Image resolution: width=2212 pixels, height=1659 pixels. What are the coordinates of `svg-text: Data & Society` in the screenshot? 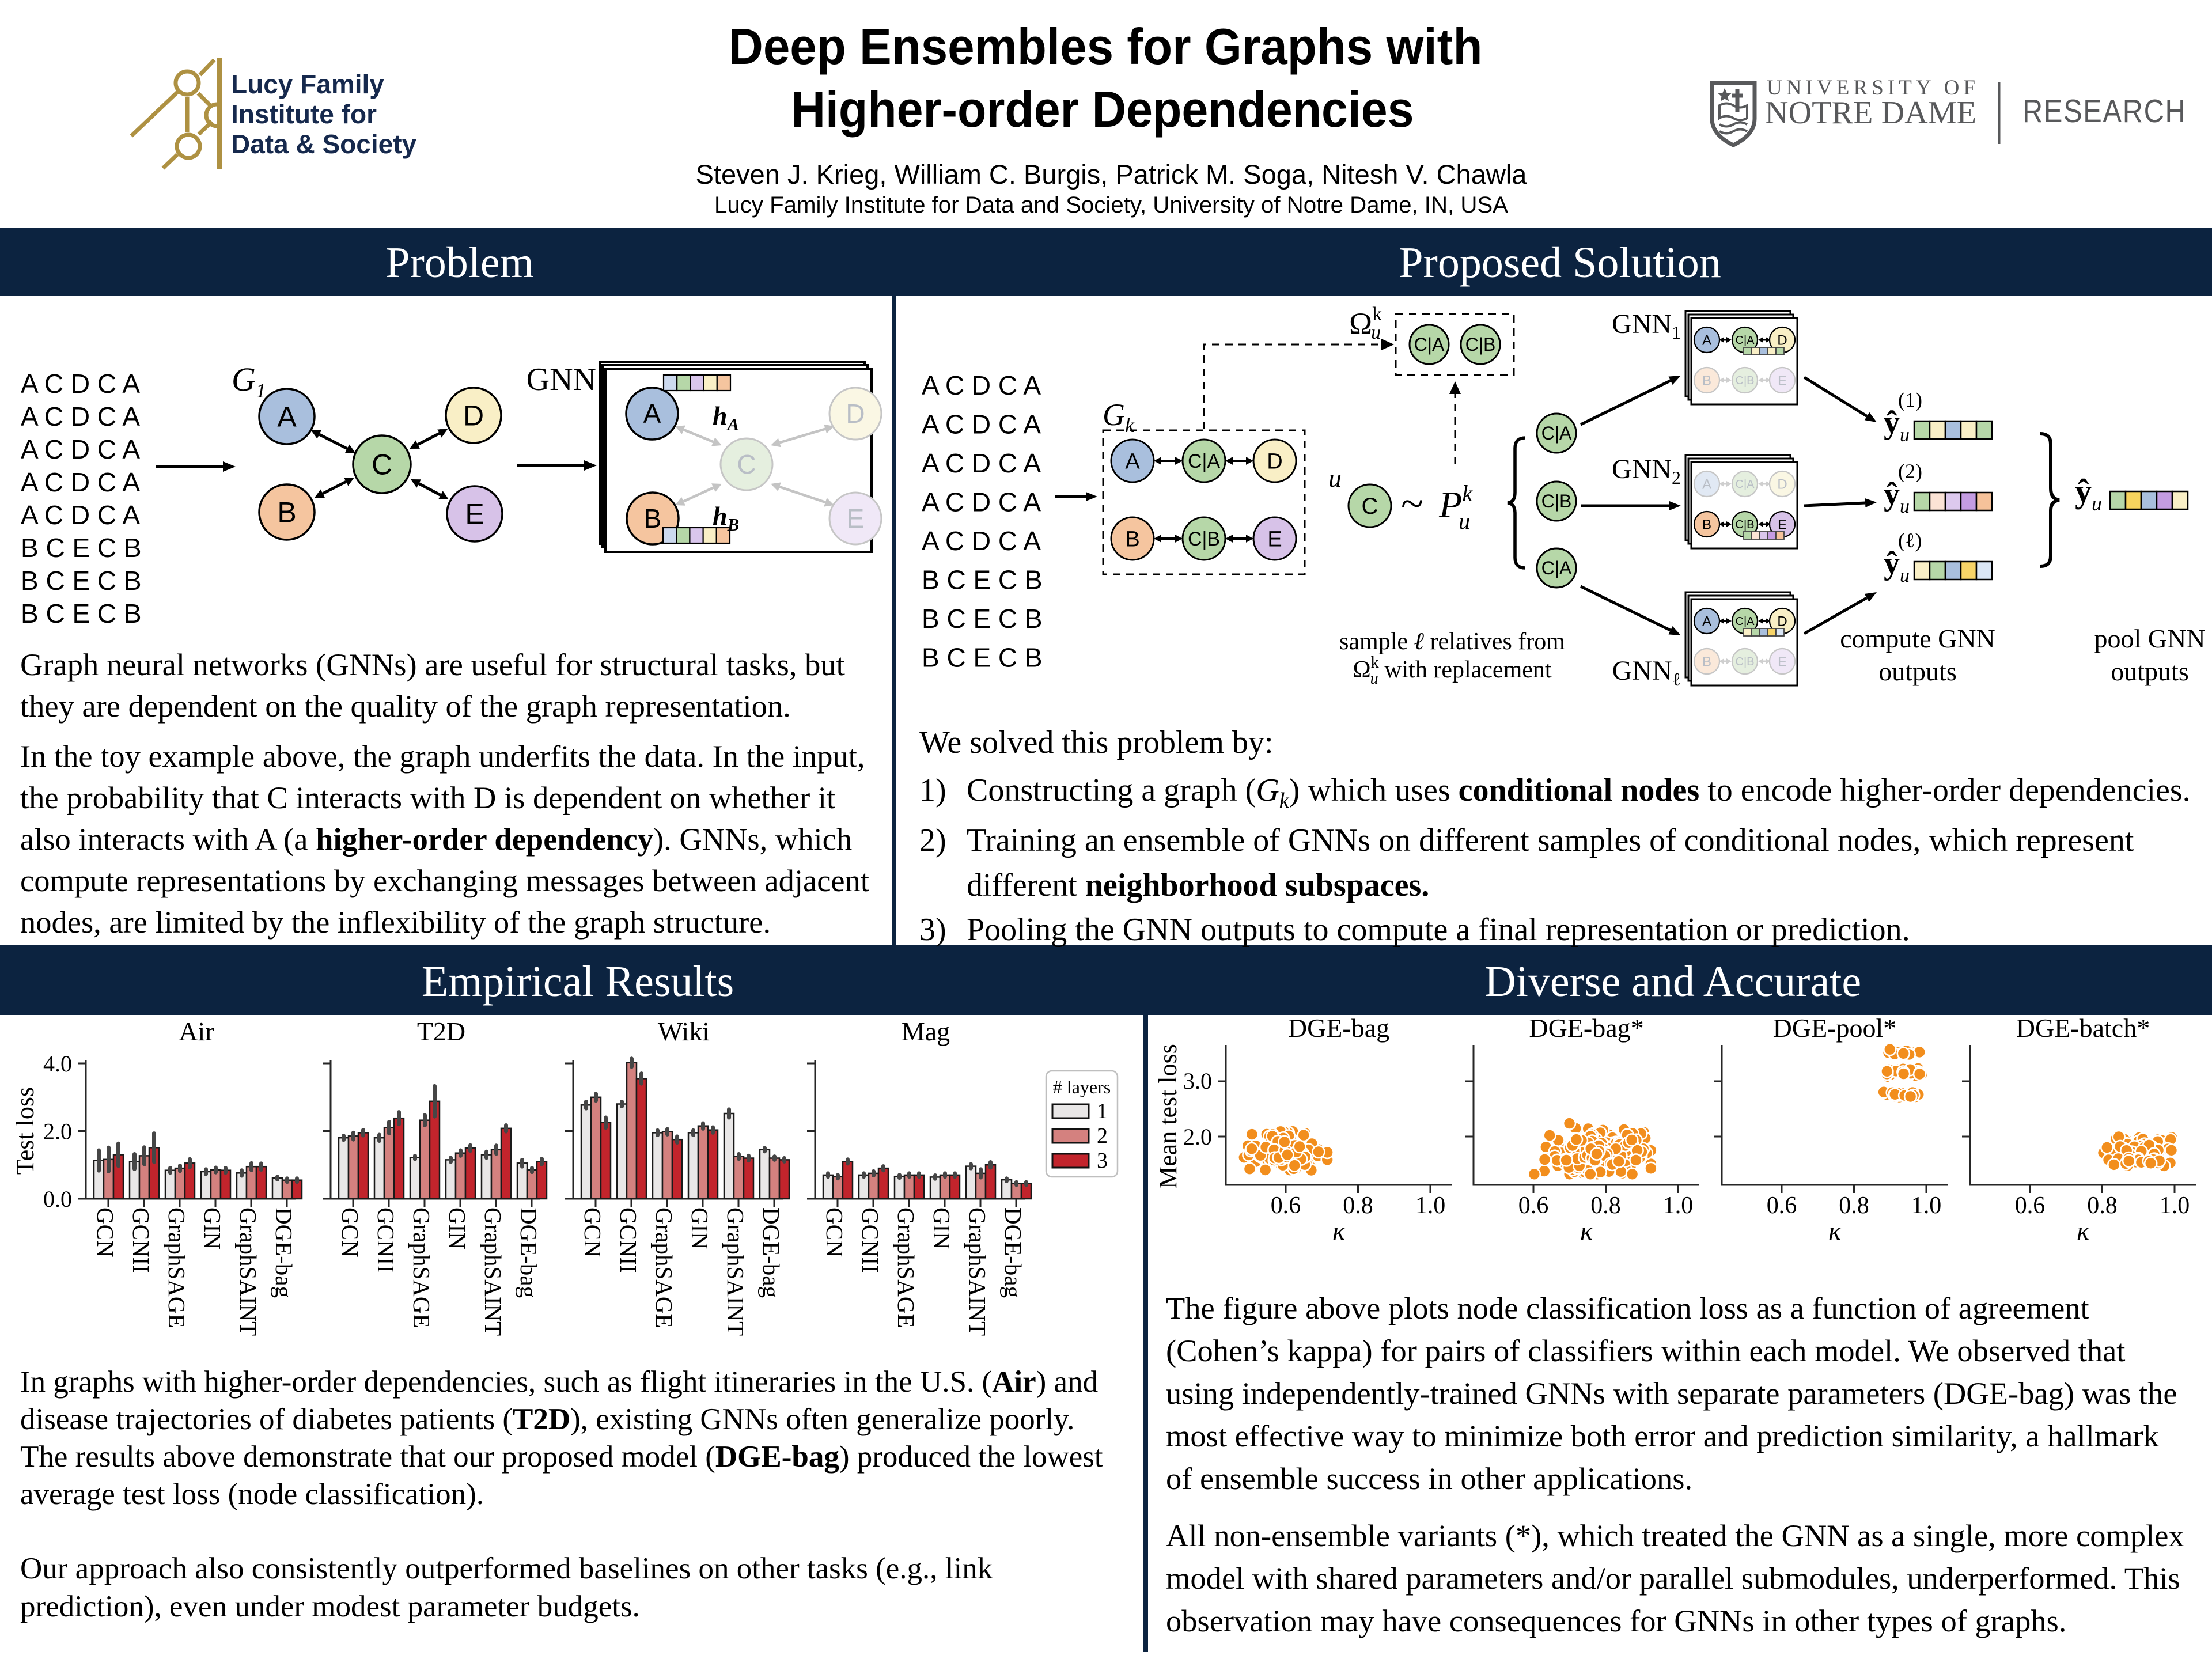 It's located at (324, 144).